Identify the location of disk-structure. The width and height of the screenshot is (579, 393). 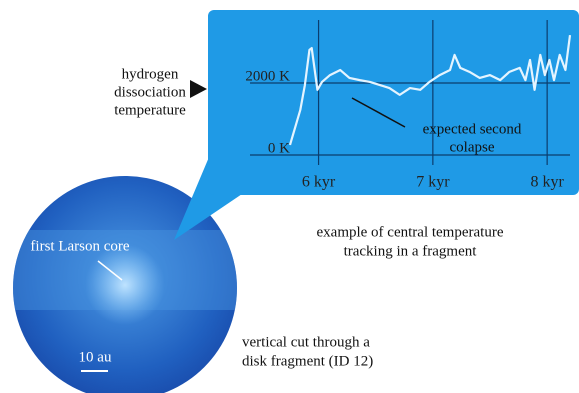
(125, 277).